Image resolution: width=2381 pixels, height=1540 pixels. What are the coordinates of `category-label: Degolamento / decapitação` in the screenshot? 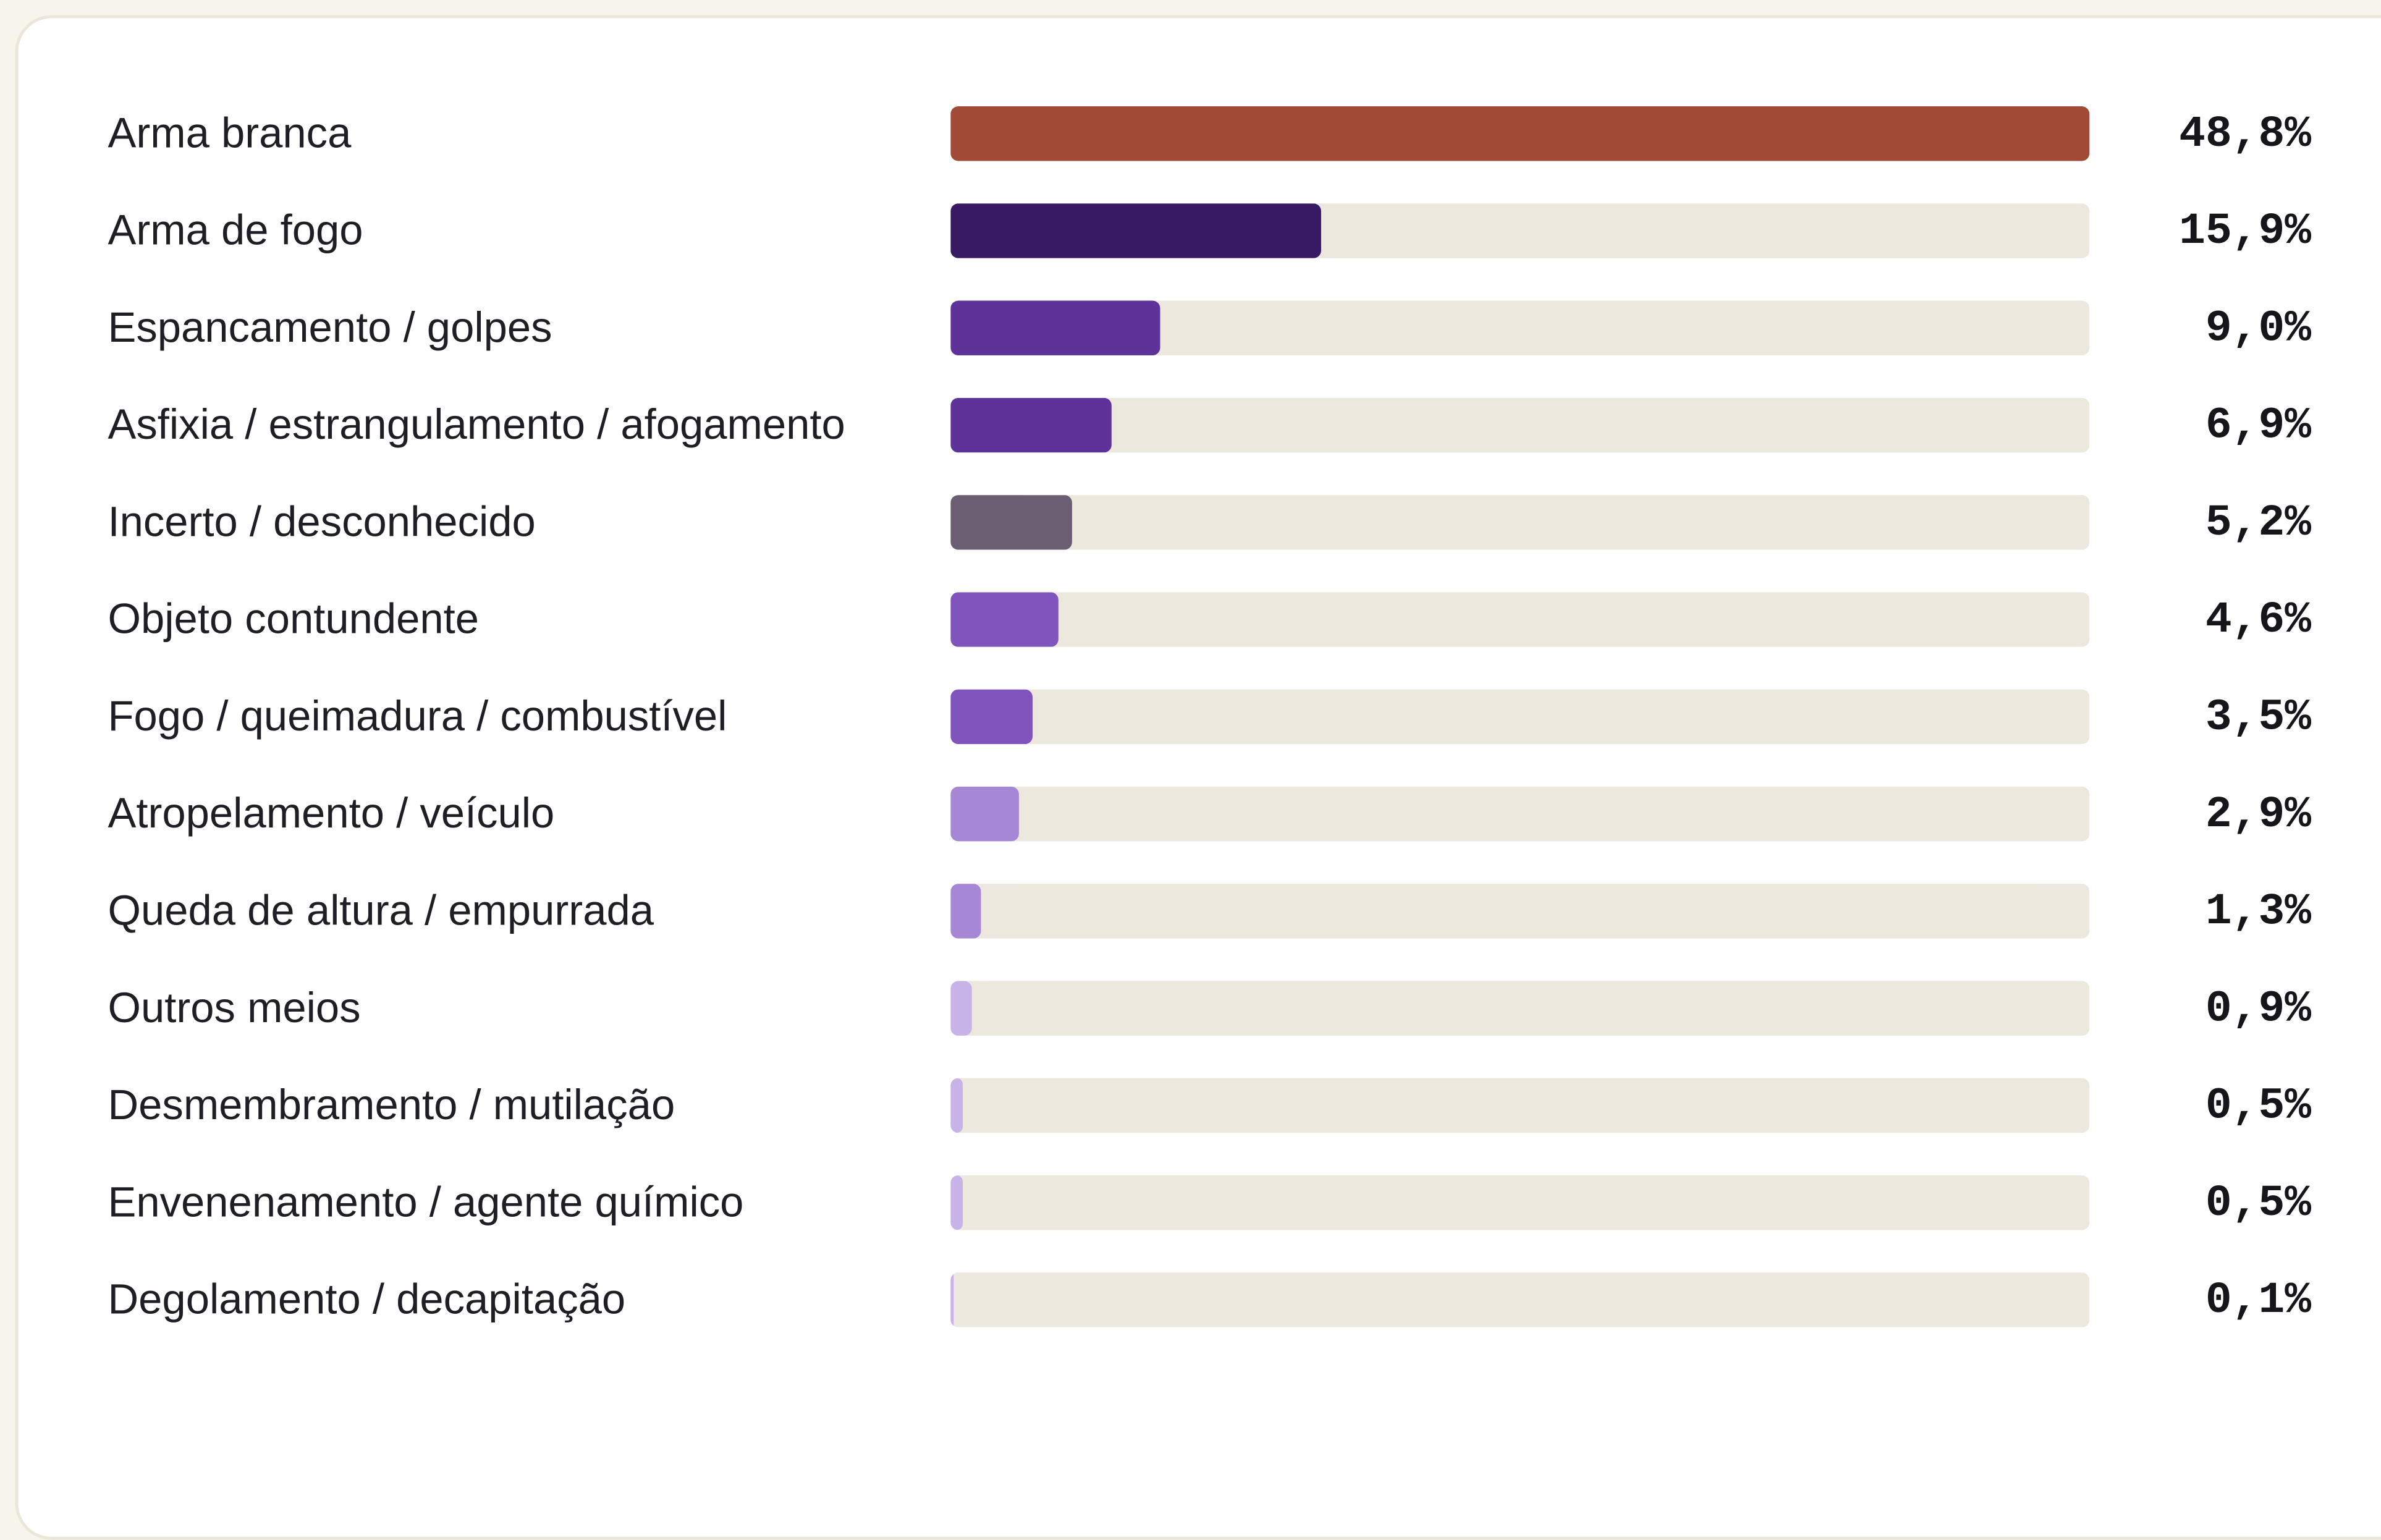 It's located at (367, 1299).